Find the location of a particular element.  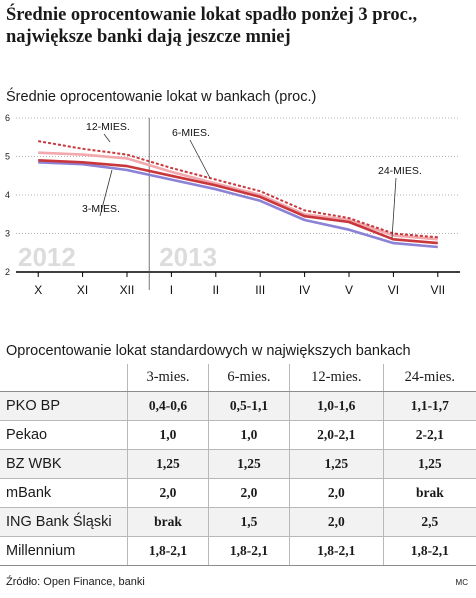

table-row: BZ WBK 1,25 1,25 1,25 1,25 is located at coordinates (238, 464).